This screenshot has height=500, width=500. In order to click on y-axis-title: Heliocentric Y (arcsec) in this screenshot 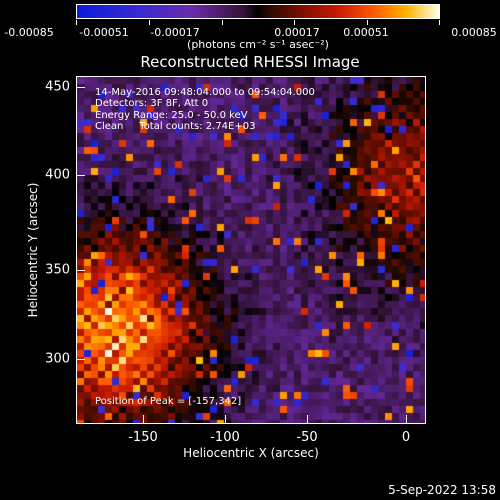, I will do `click(33, 250)`.